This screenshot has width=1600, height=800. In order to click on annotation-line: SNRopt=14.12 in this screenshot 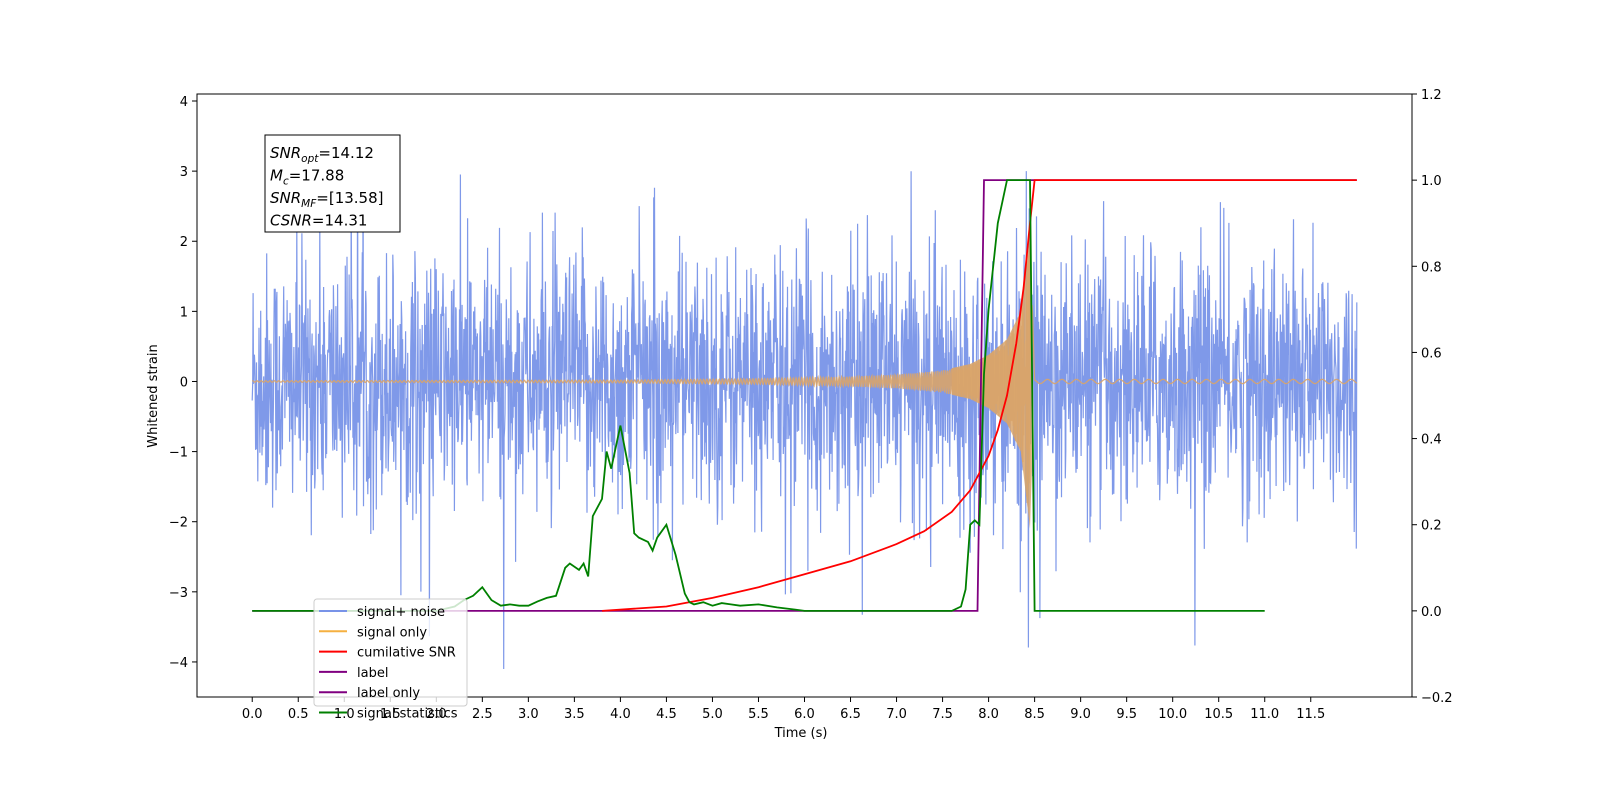, I will do `click(322, 154)`.